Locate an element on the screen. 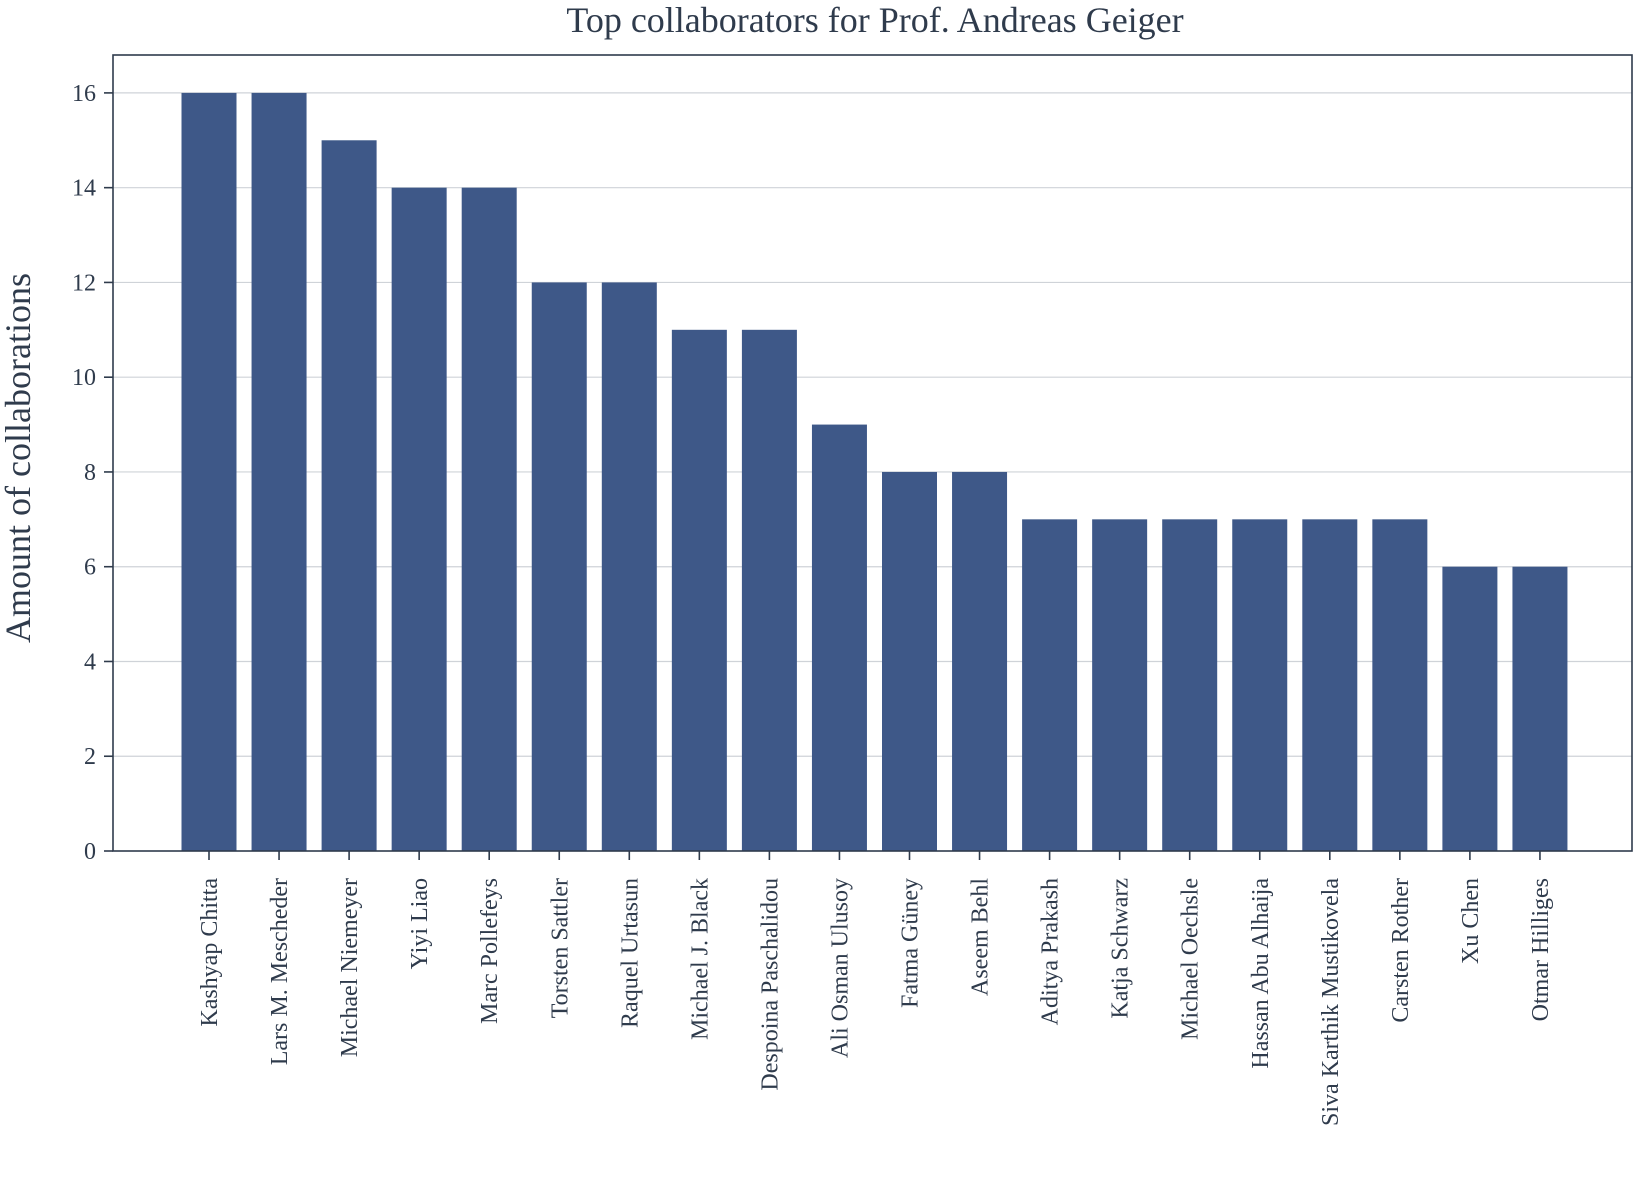 The width and height of the screenshot is (1637, 1183). y-tick-label: 6 is located at coordinates (90, 568).